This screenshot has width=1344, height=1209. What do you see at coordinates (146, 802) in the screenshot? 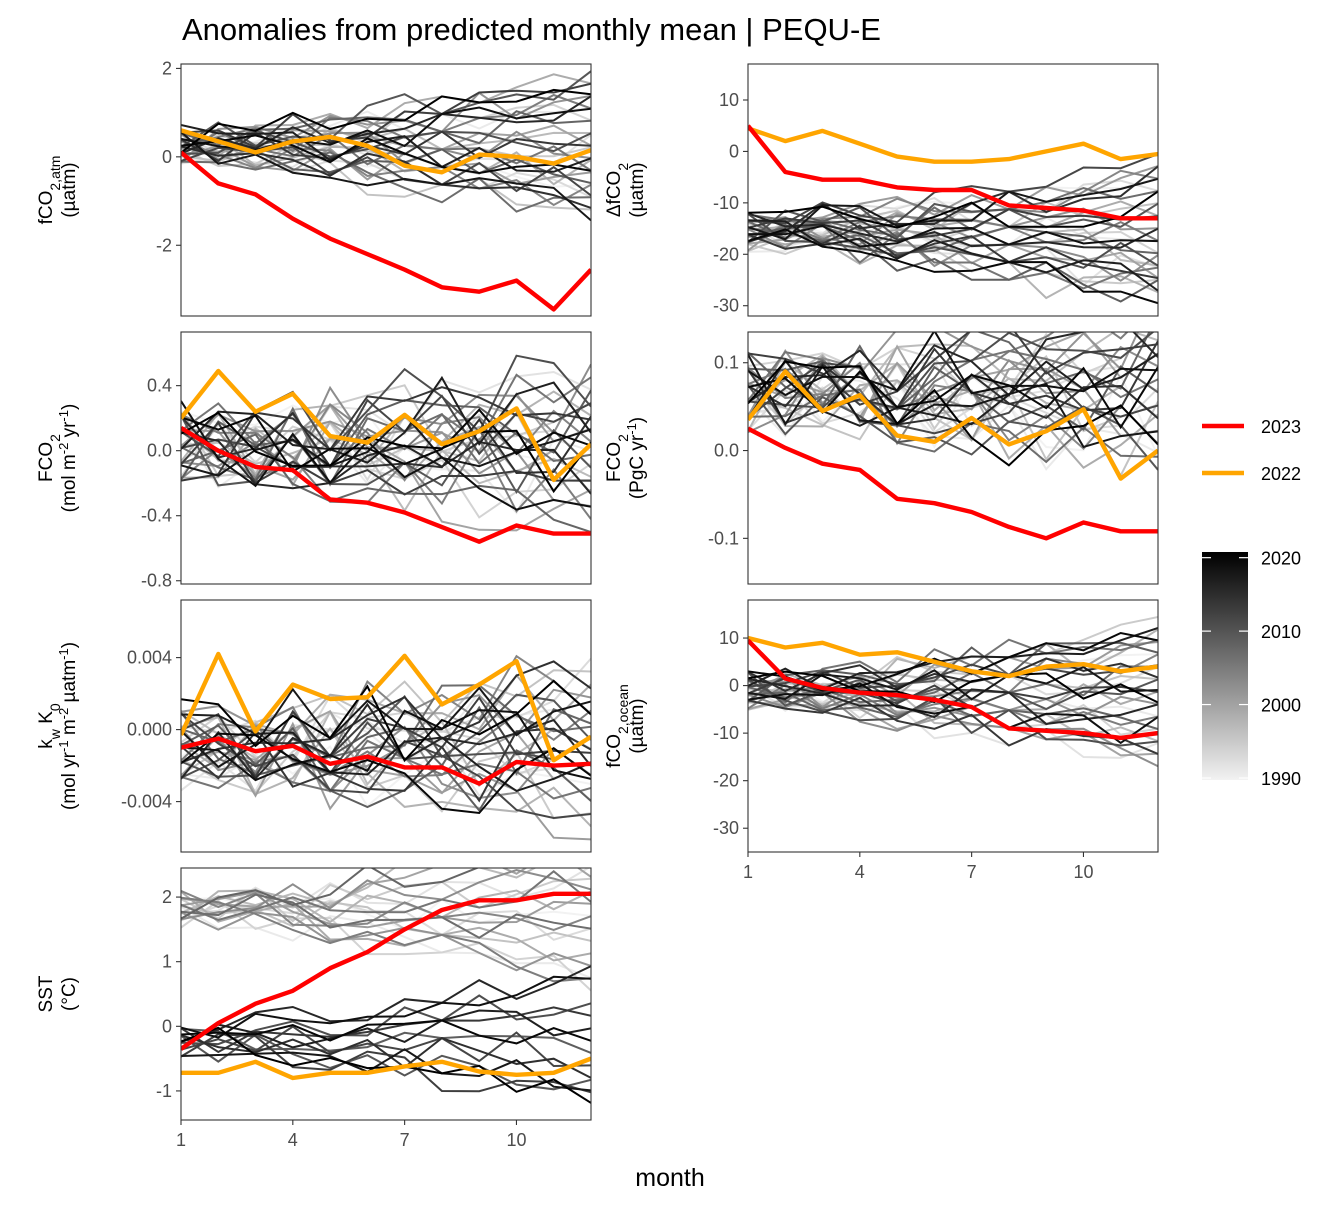
I see `y-tick-label: -0.004` at bounding box center [146, 802].